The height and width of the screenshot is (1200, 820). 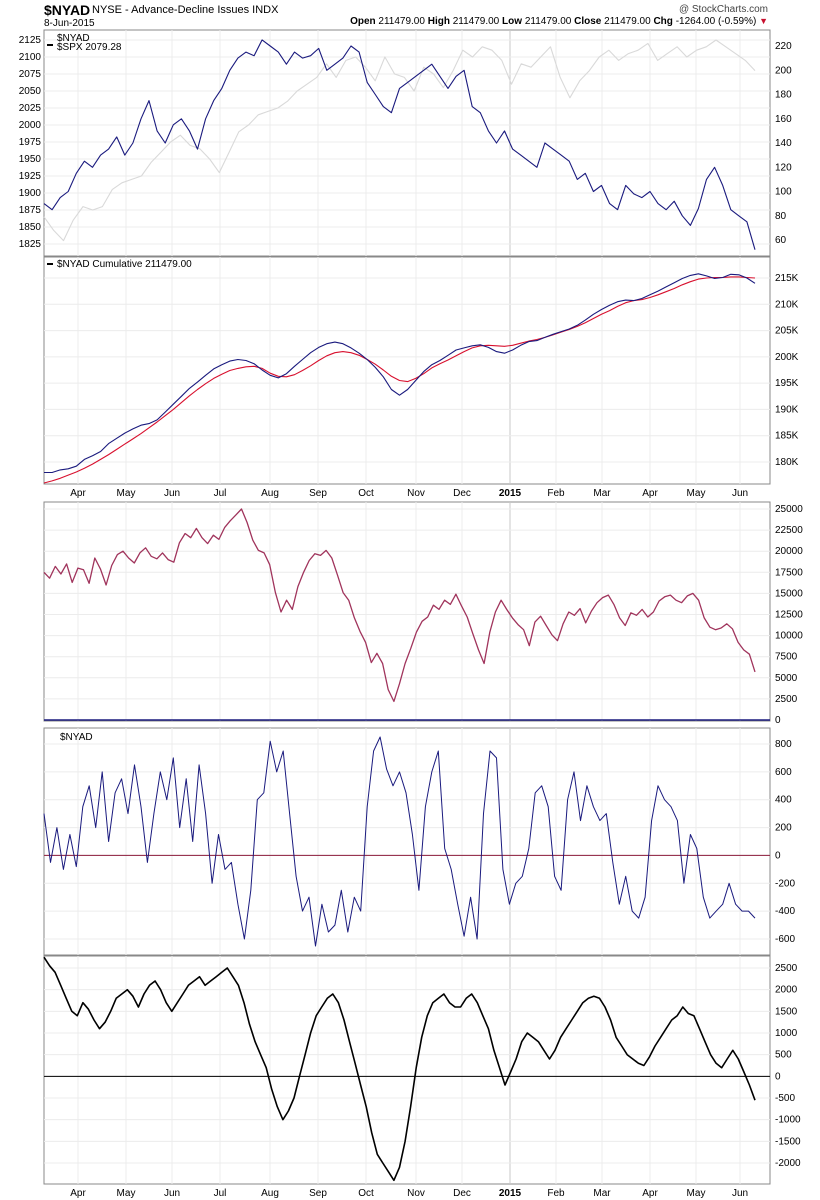 I want to click on x-axis-label: Apr, so click(x=78, y=493).